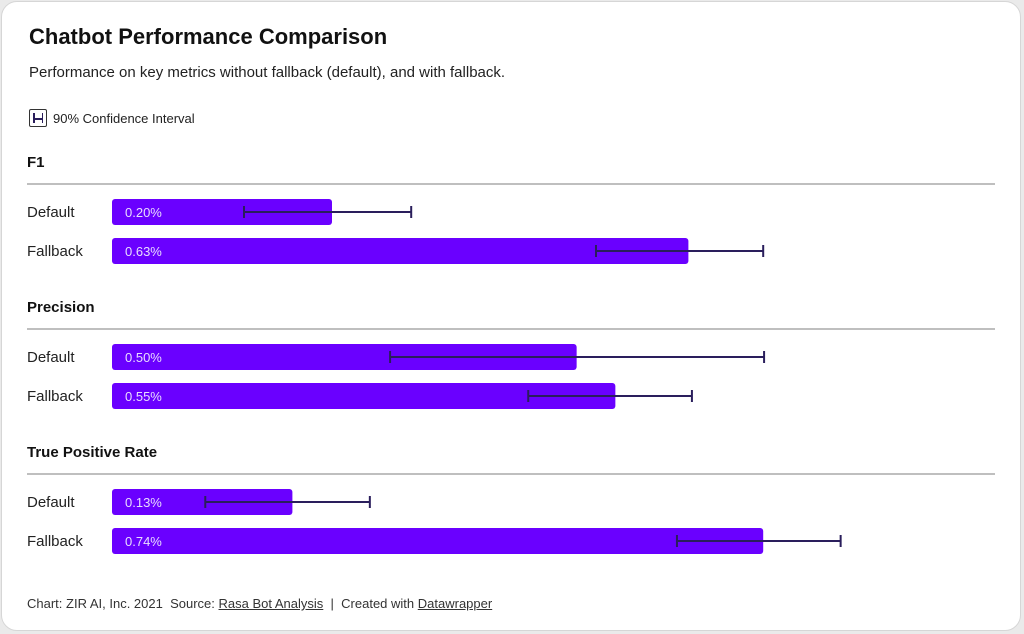 The width and height of the screenshot is (1024, 634). Describe the element at coordinates (36, 162) in the screenshot. I see `group-title: F1` at that location.